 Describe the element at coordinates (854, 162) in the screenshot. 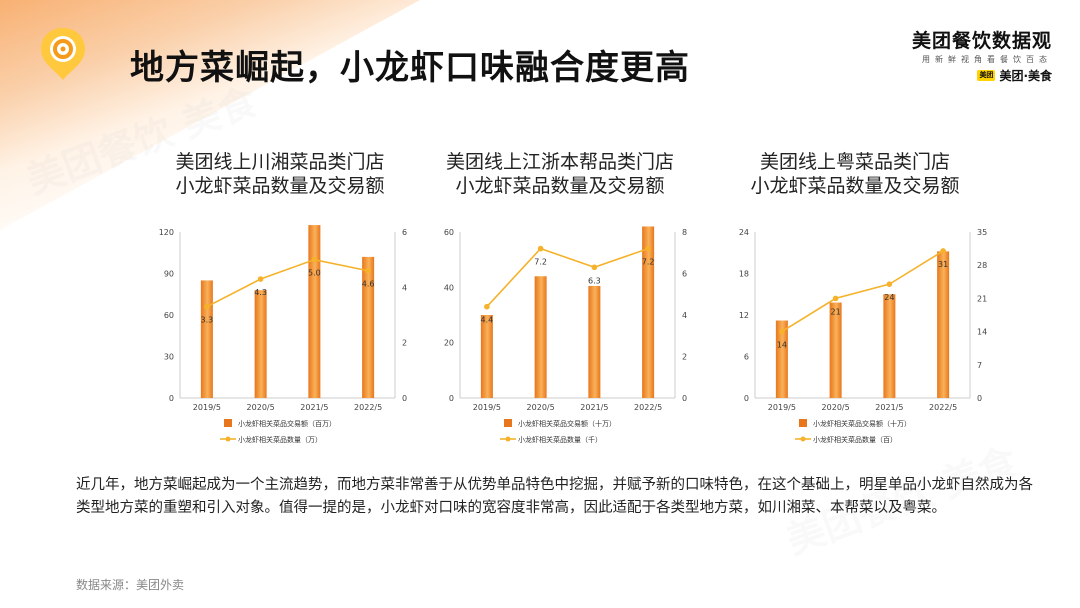

I see `chart-title-line1: 美团线上粤菜品类门店` at that location.